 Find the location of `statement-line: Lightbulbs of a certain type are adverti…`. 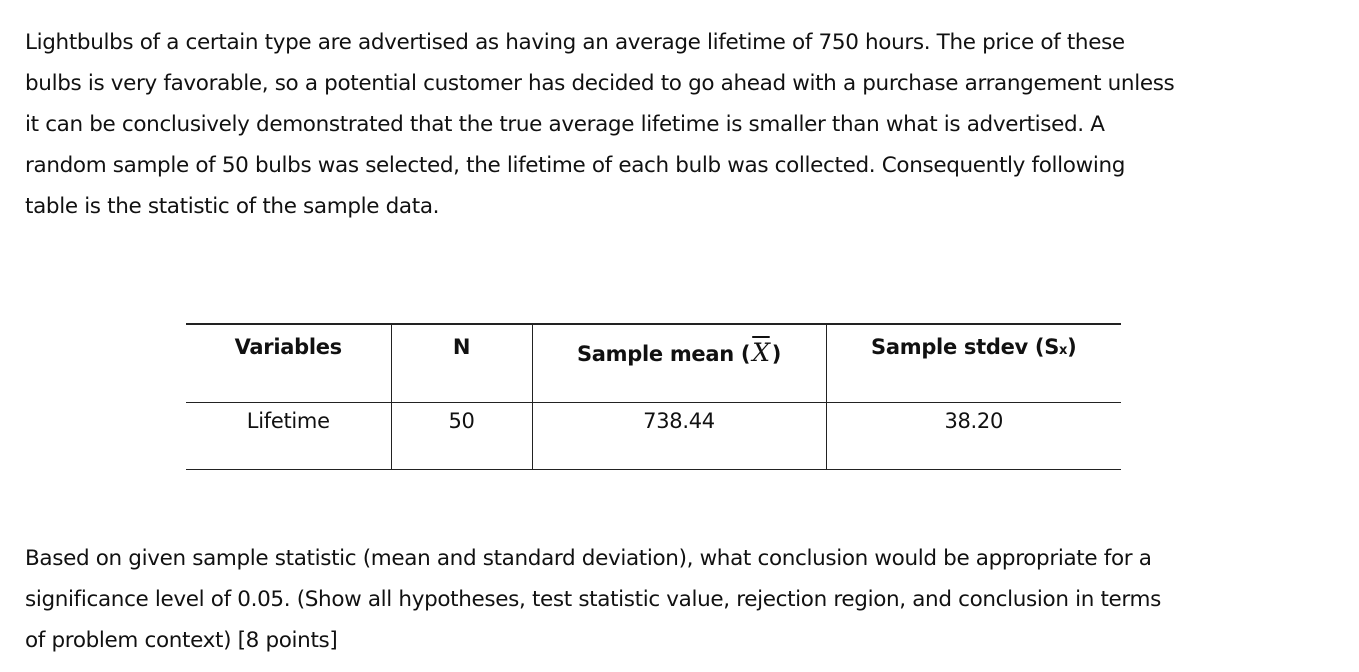

statement-line: Lightbulbs of a certain type are adverti… is located at coordinates (575, 42).